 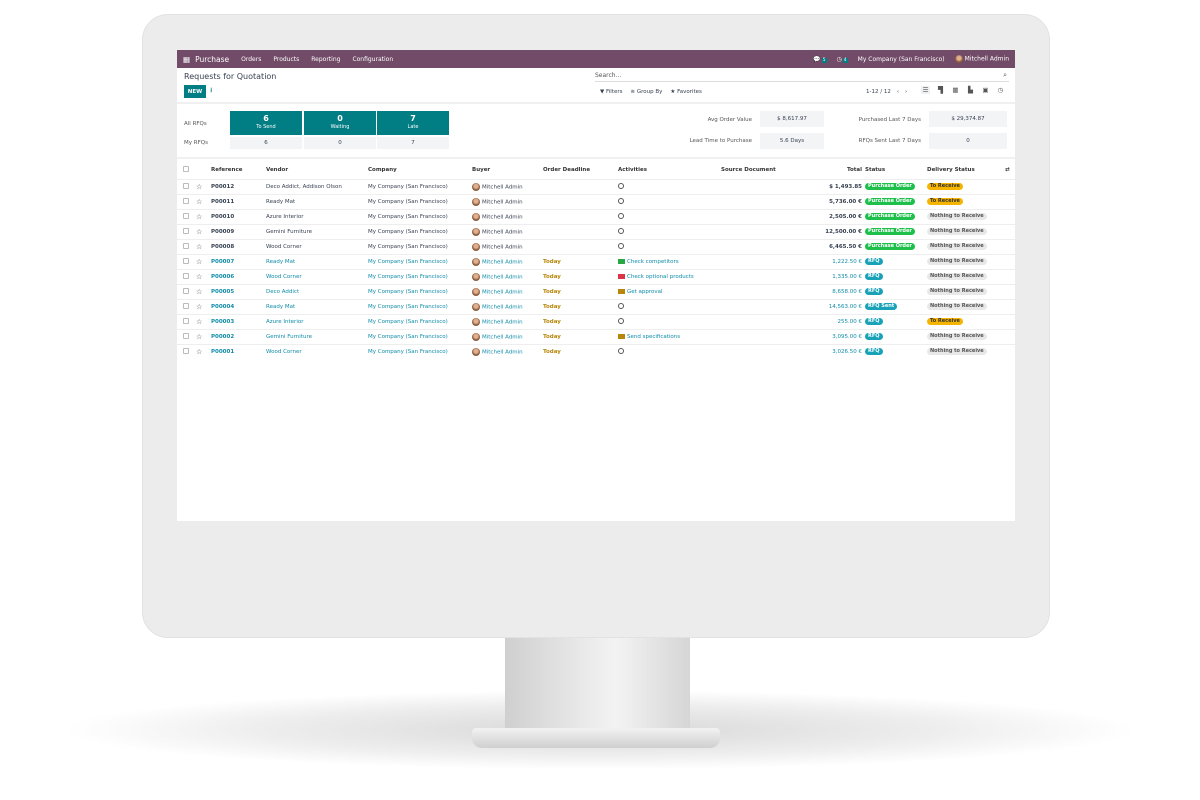 What do you see at coordinates (286, 59) in the screenshot?
I see `menu-products: Products` at bounding box center [286, 59].